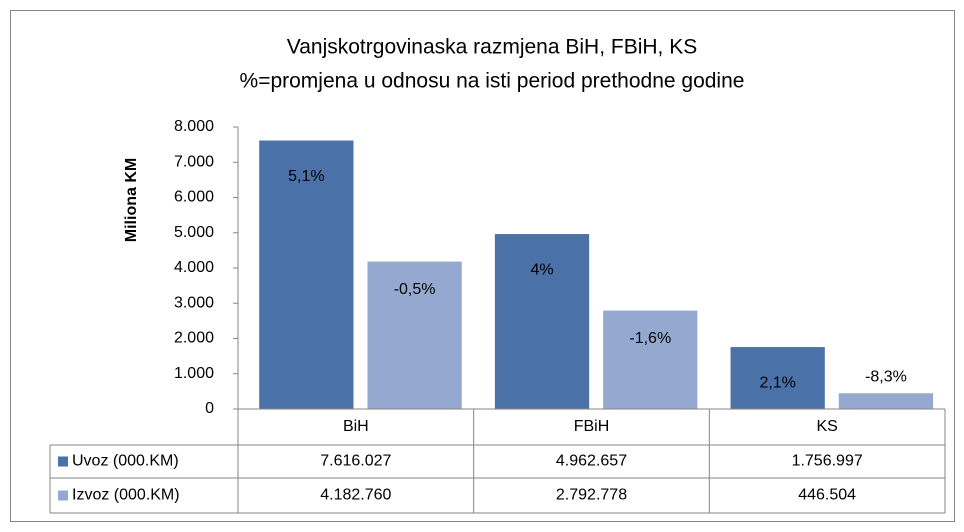  Describe the element at coordinates (886, 376) in the screenshot. I see `change-label: -8,3%` at that location.